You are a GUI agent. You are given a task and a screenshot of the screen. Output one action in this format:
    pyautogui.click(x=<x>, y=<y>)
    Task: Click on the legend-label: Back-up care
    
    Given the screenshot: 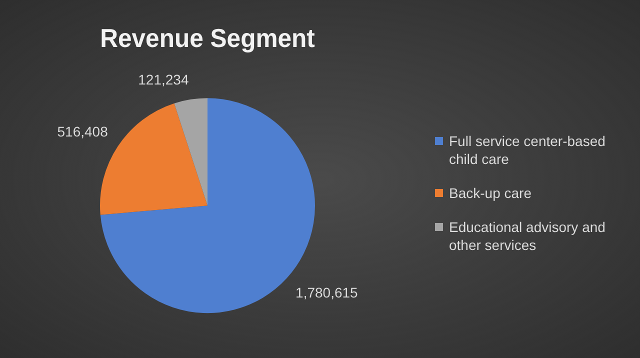 What is the action you would take?
    pyautogui.click(x=490, y=193)
    